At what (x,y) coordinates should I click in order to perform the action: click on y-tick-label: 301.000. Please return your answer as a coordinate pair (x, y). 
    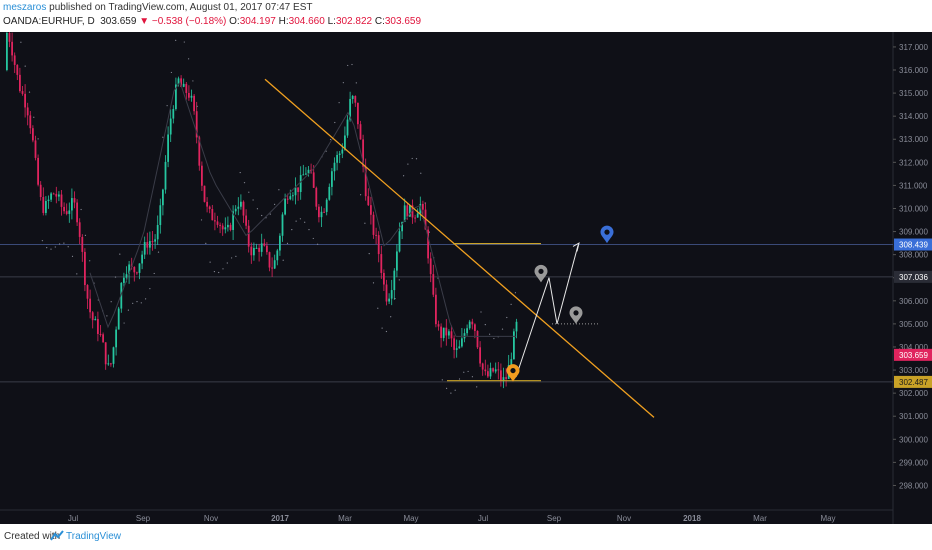
    Looking at the image, I should click on (913, 416).